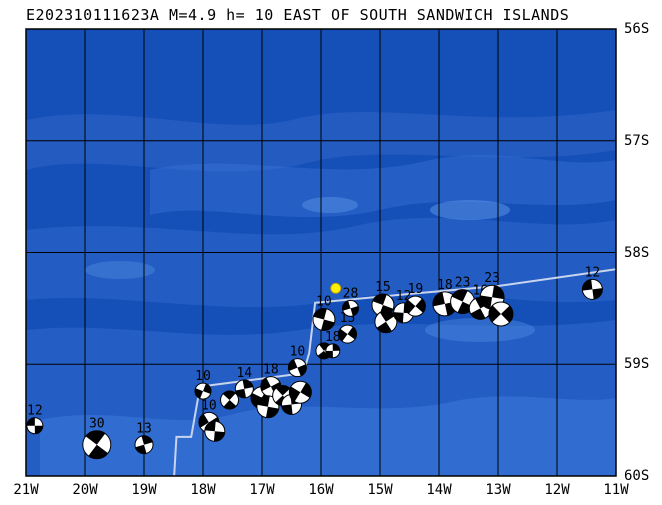 Image resolution: width=662 pixels, height=505 pixels. What do you see at coordinates (593, 272) in the screenshot?
I see `depth-label: 12` at bounding box center [593, 272].